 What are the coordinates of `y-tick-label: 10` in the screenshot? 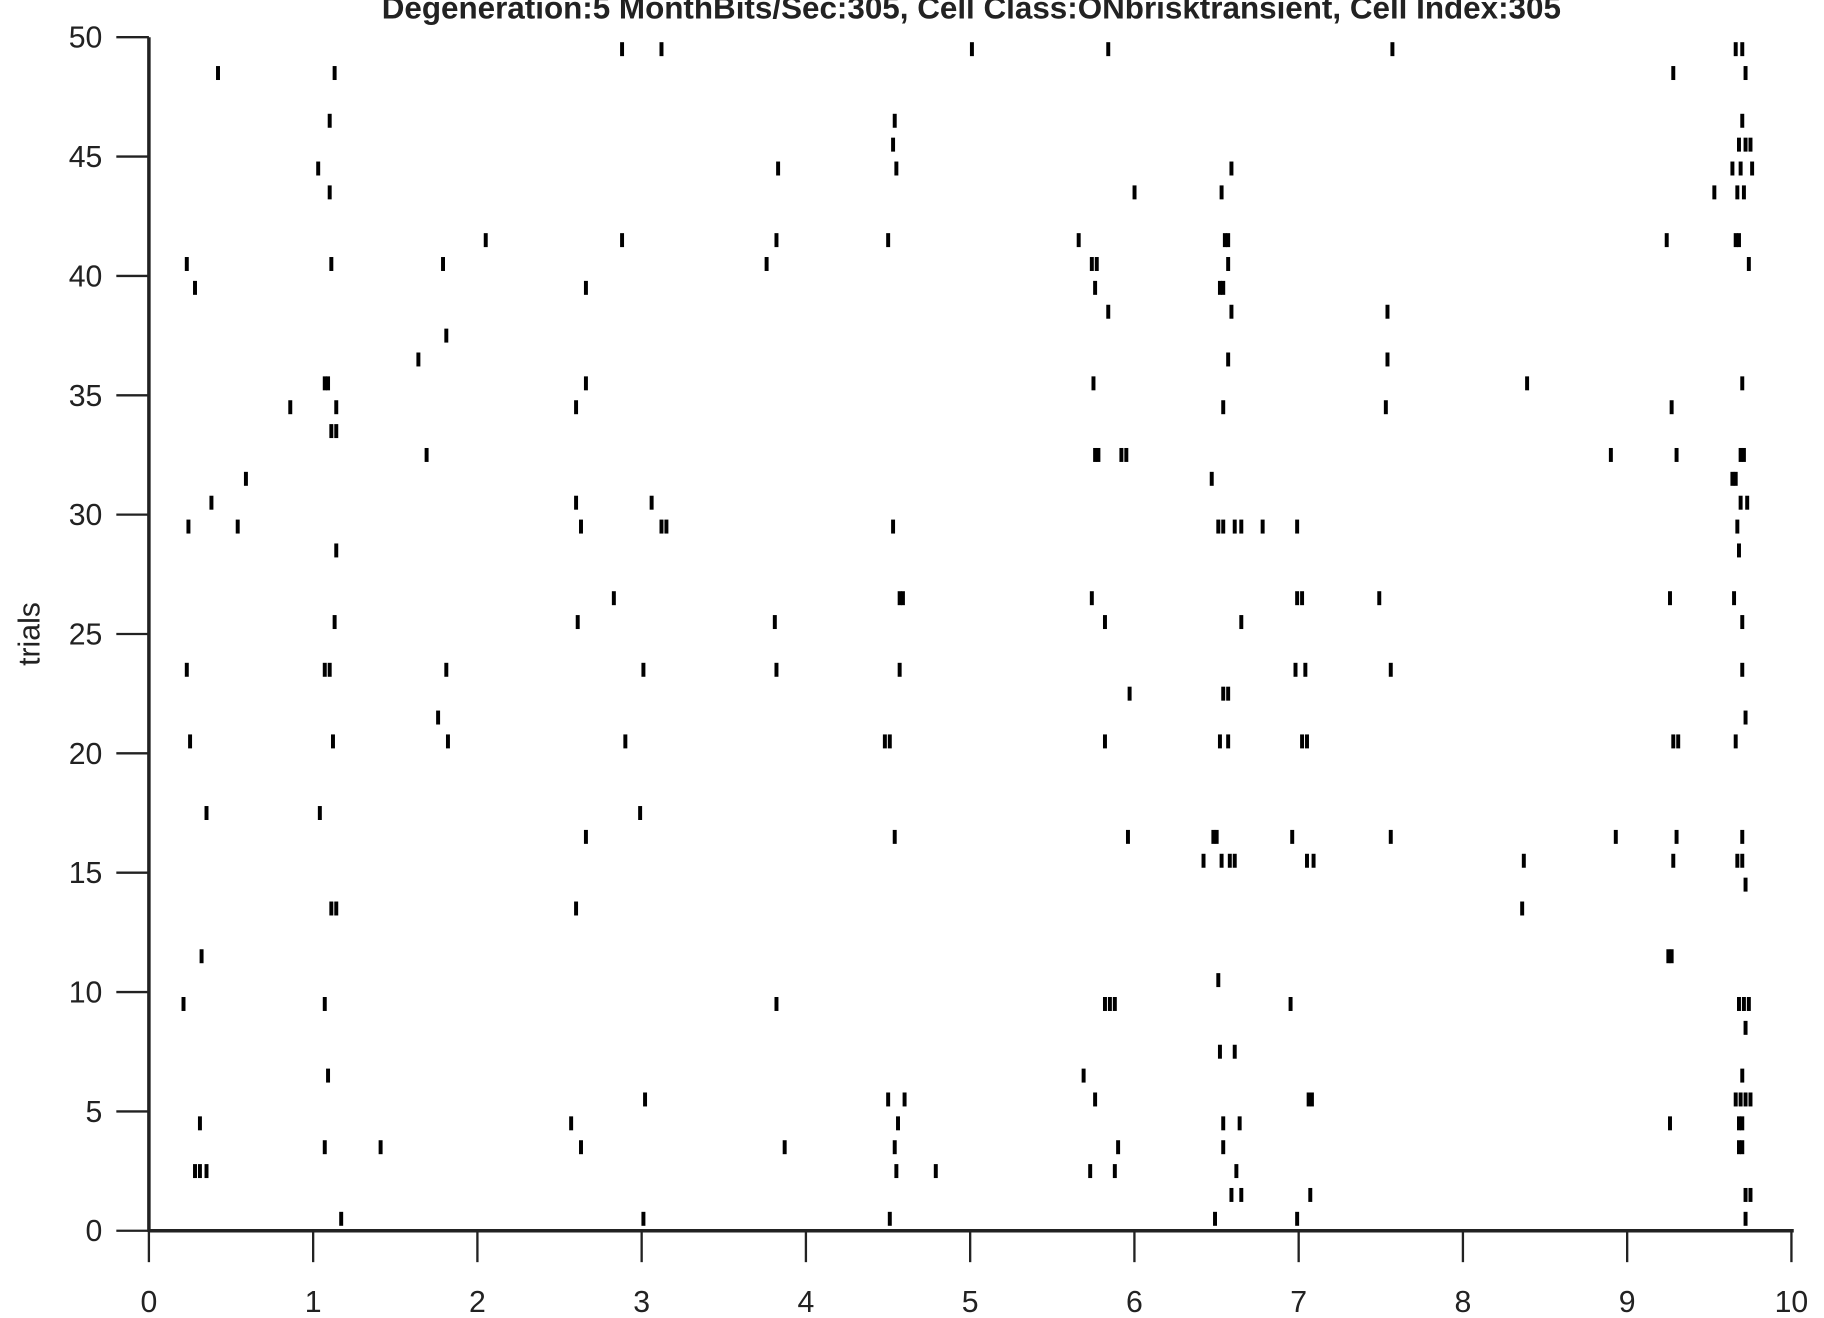 It's located at (86, 993).